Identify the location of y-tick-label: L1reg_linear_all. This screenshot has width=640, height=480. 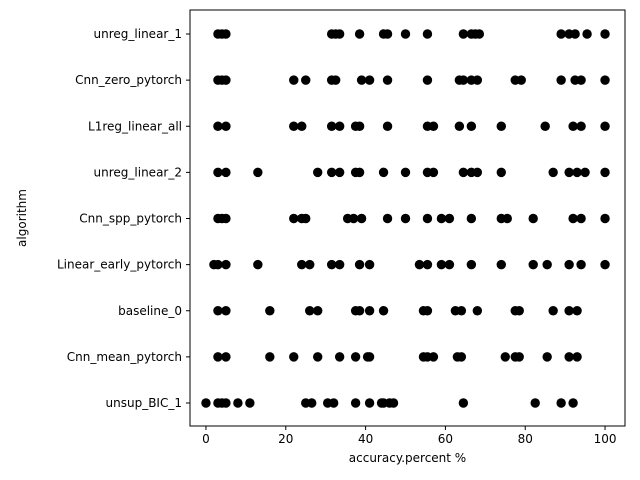
(135, 126).